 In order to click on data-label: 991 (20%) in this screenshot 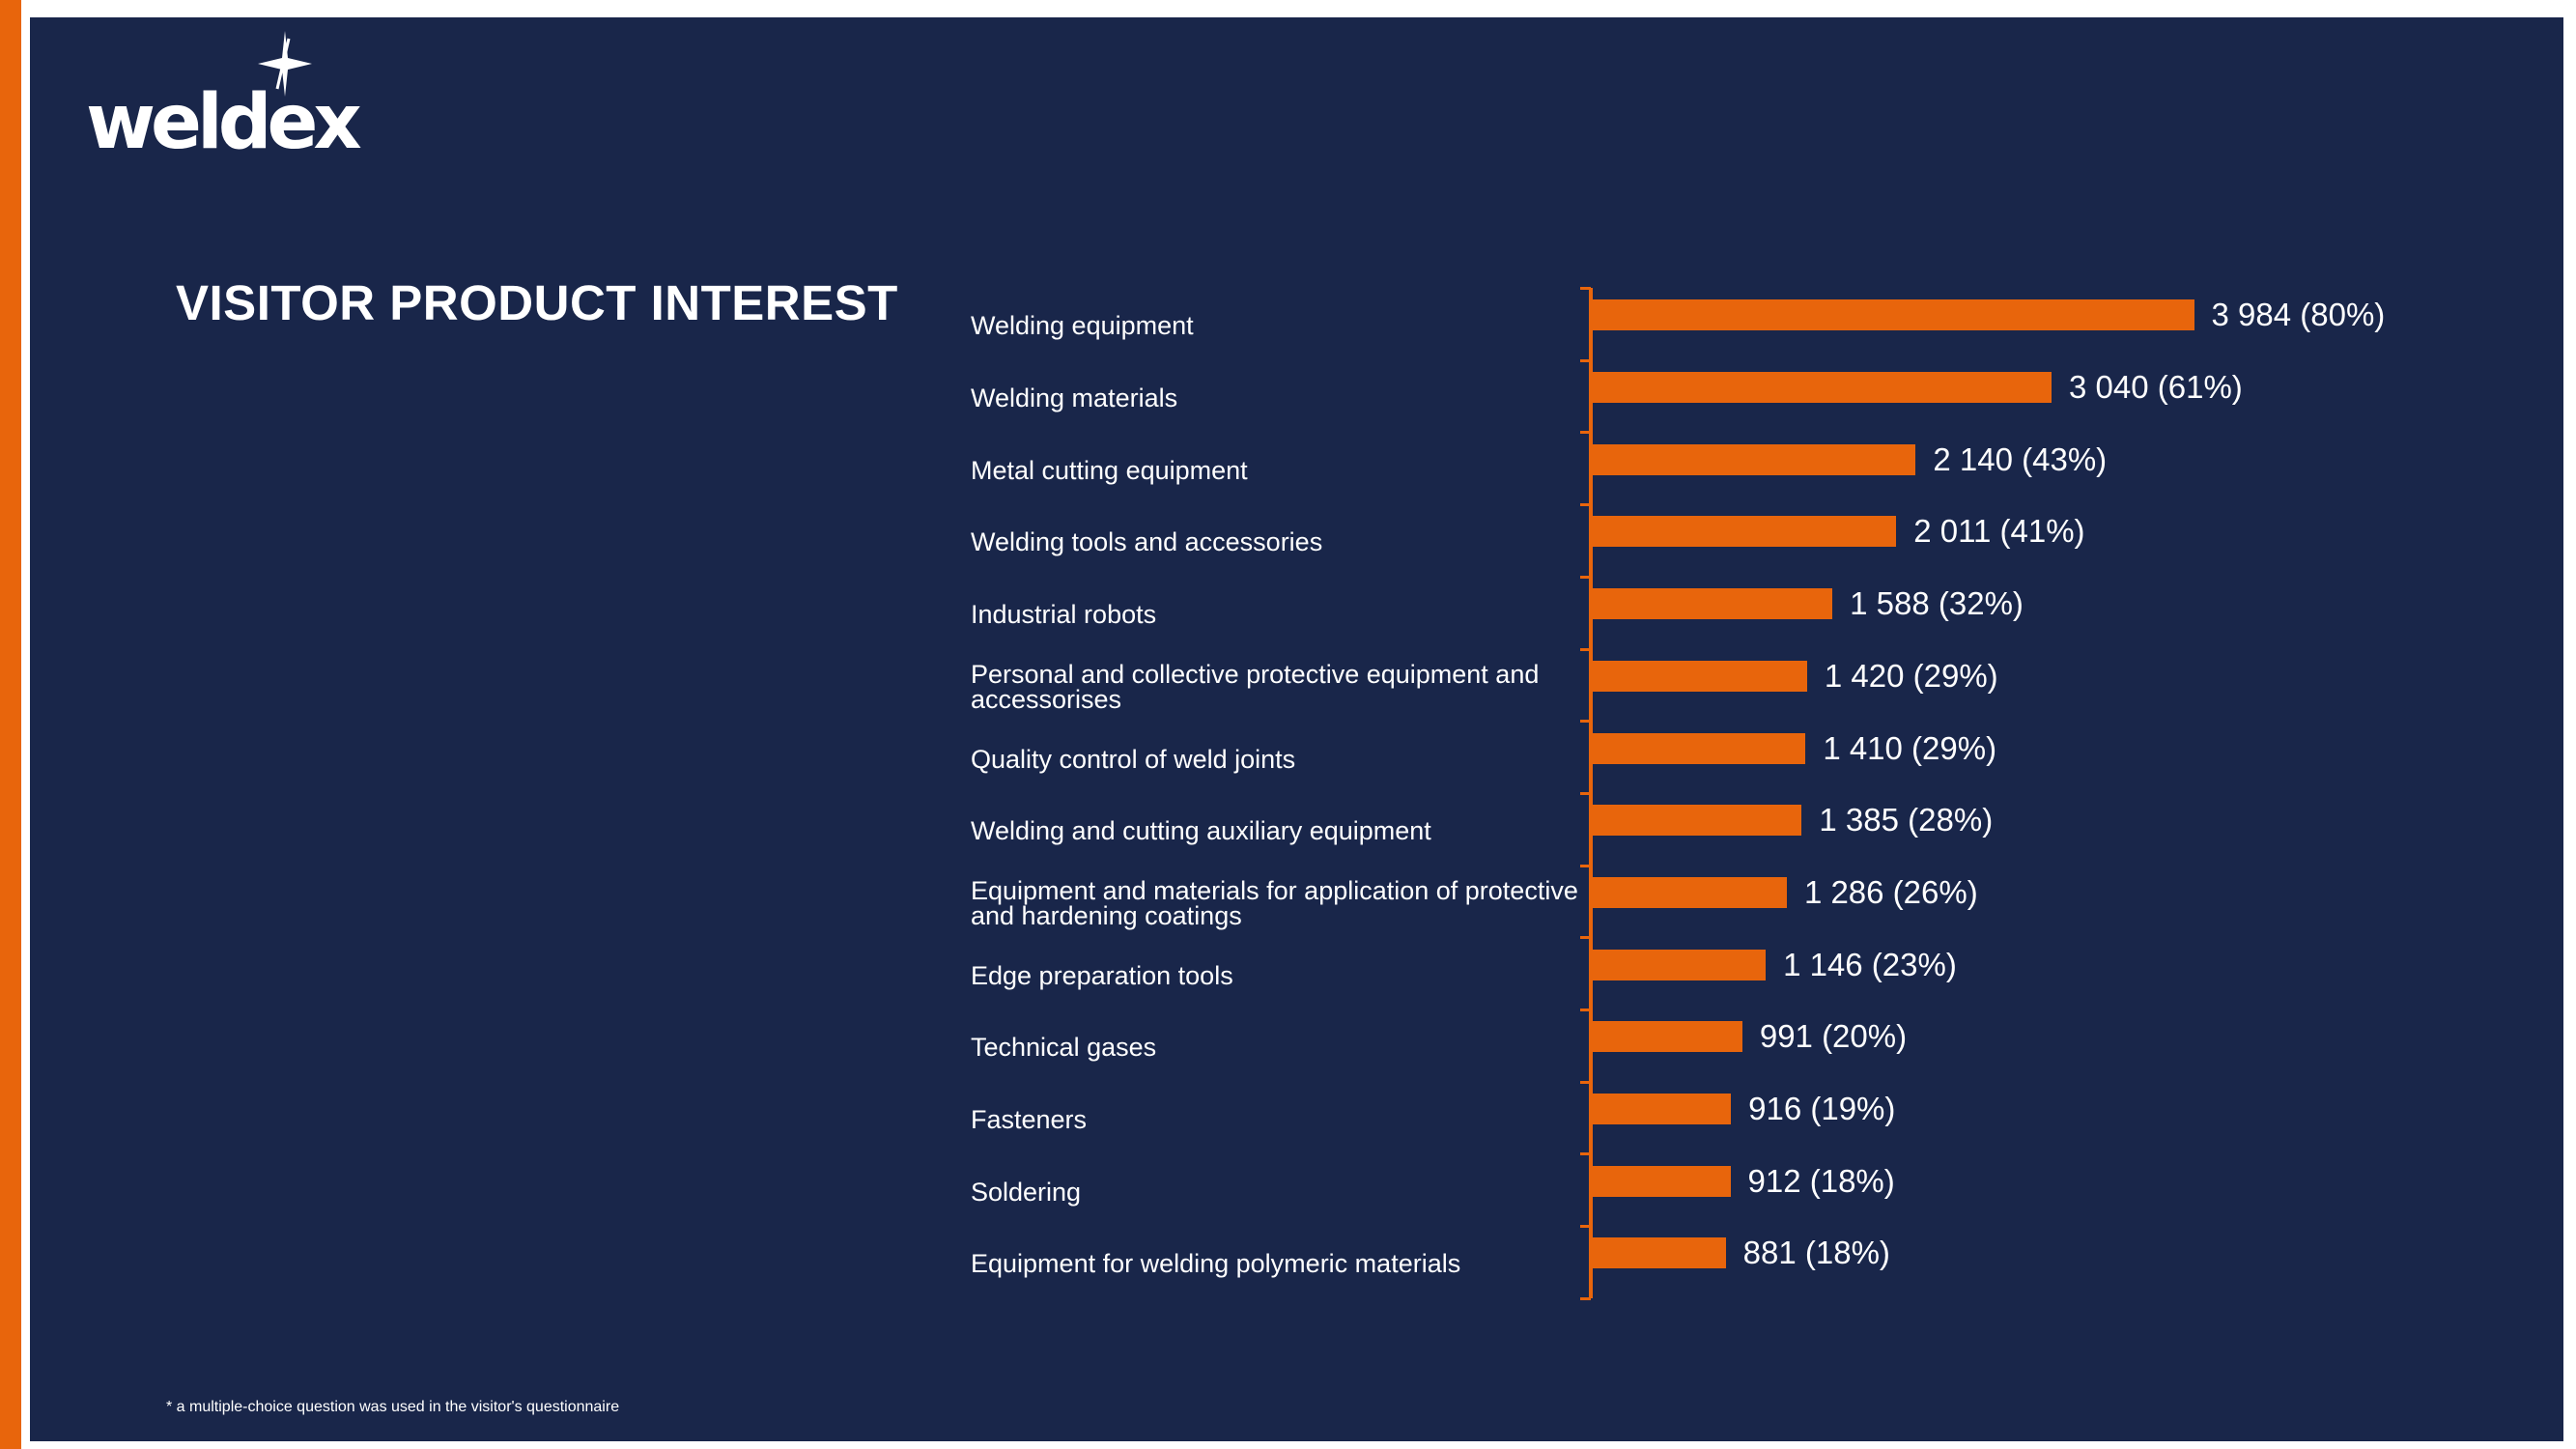, I will do `click(1833, 1036)`.